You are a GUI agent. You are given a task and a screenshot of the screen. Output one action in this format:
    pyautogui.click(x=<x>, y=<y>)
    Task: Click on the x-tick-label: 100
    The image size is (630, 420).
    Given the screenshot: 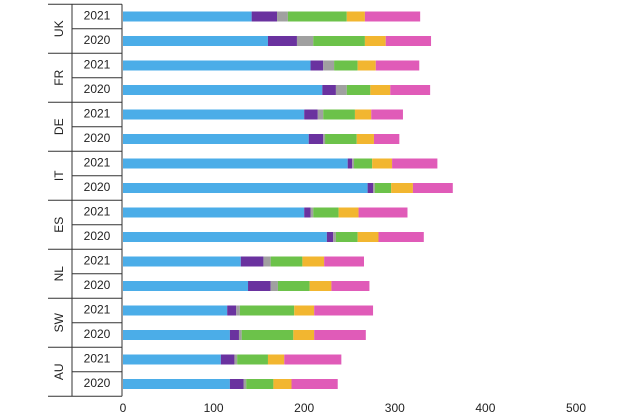 What is the action you would take?
    pyautogui.click(x=214, y=408)
    